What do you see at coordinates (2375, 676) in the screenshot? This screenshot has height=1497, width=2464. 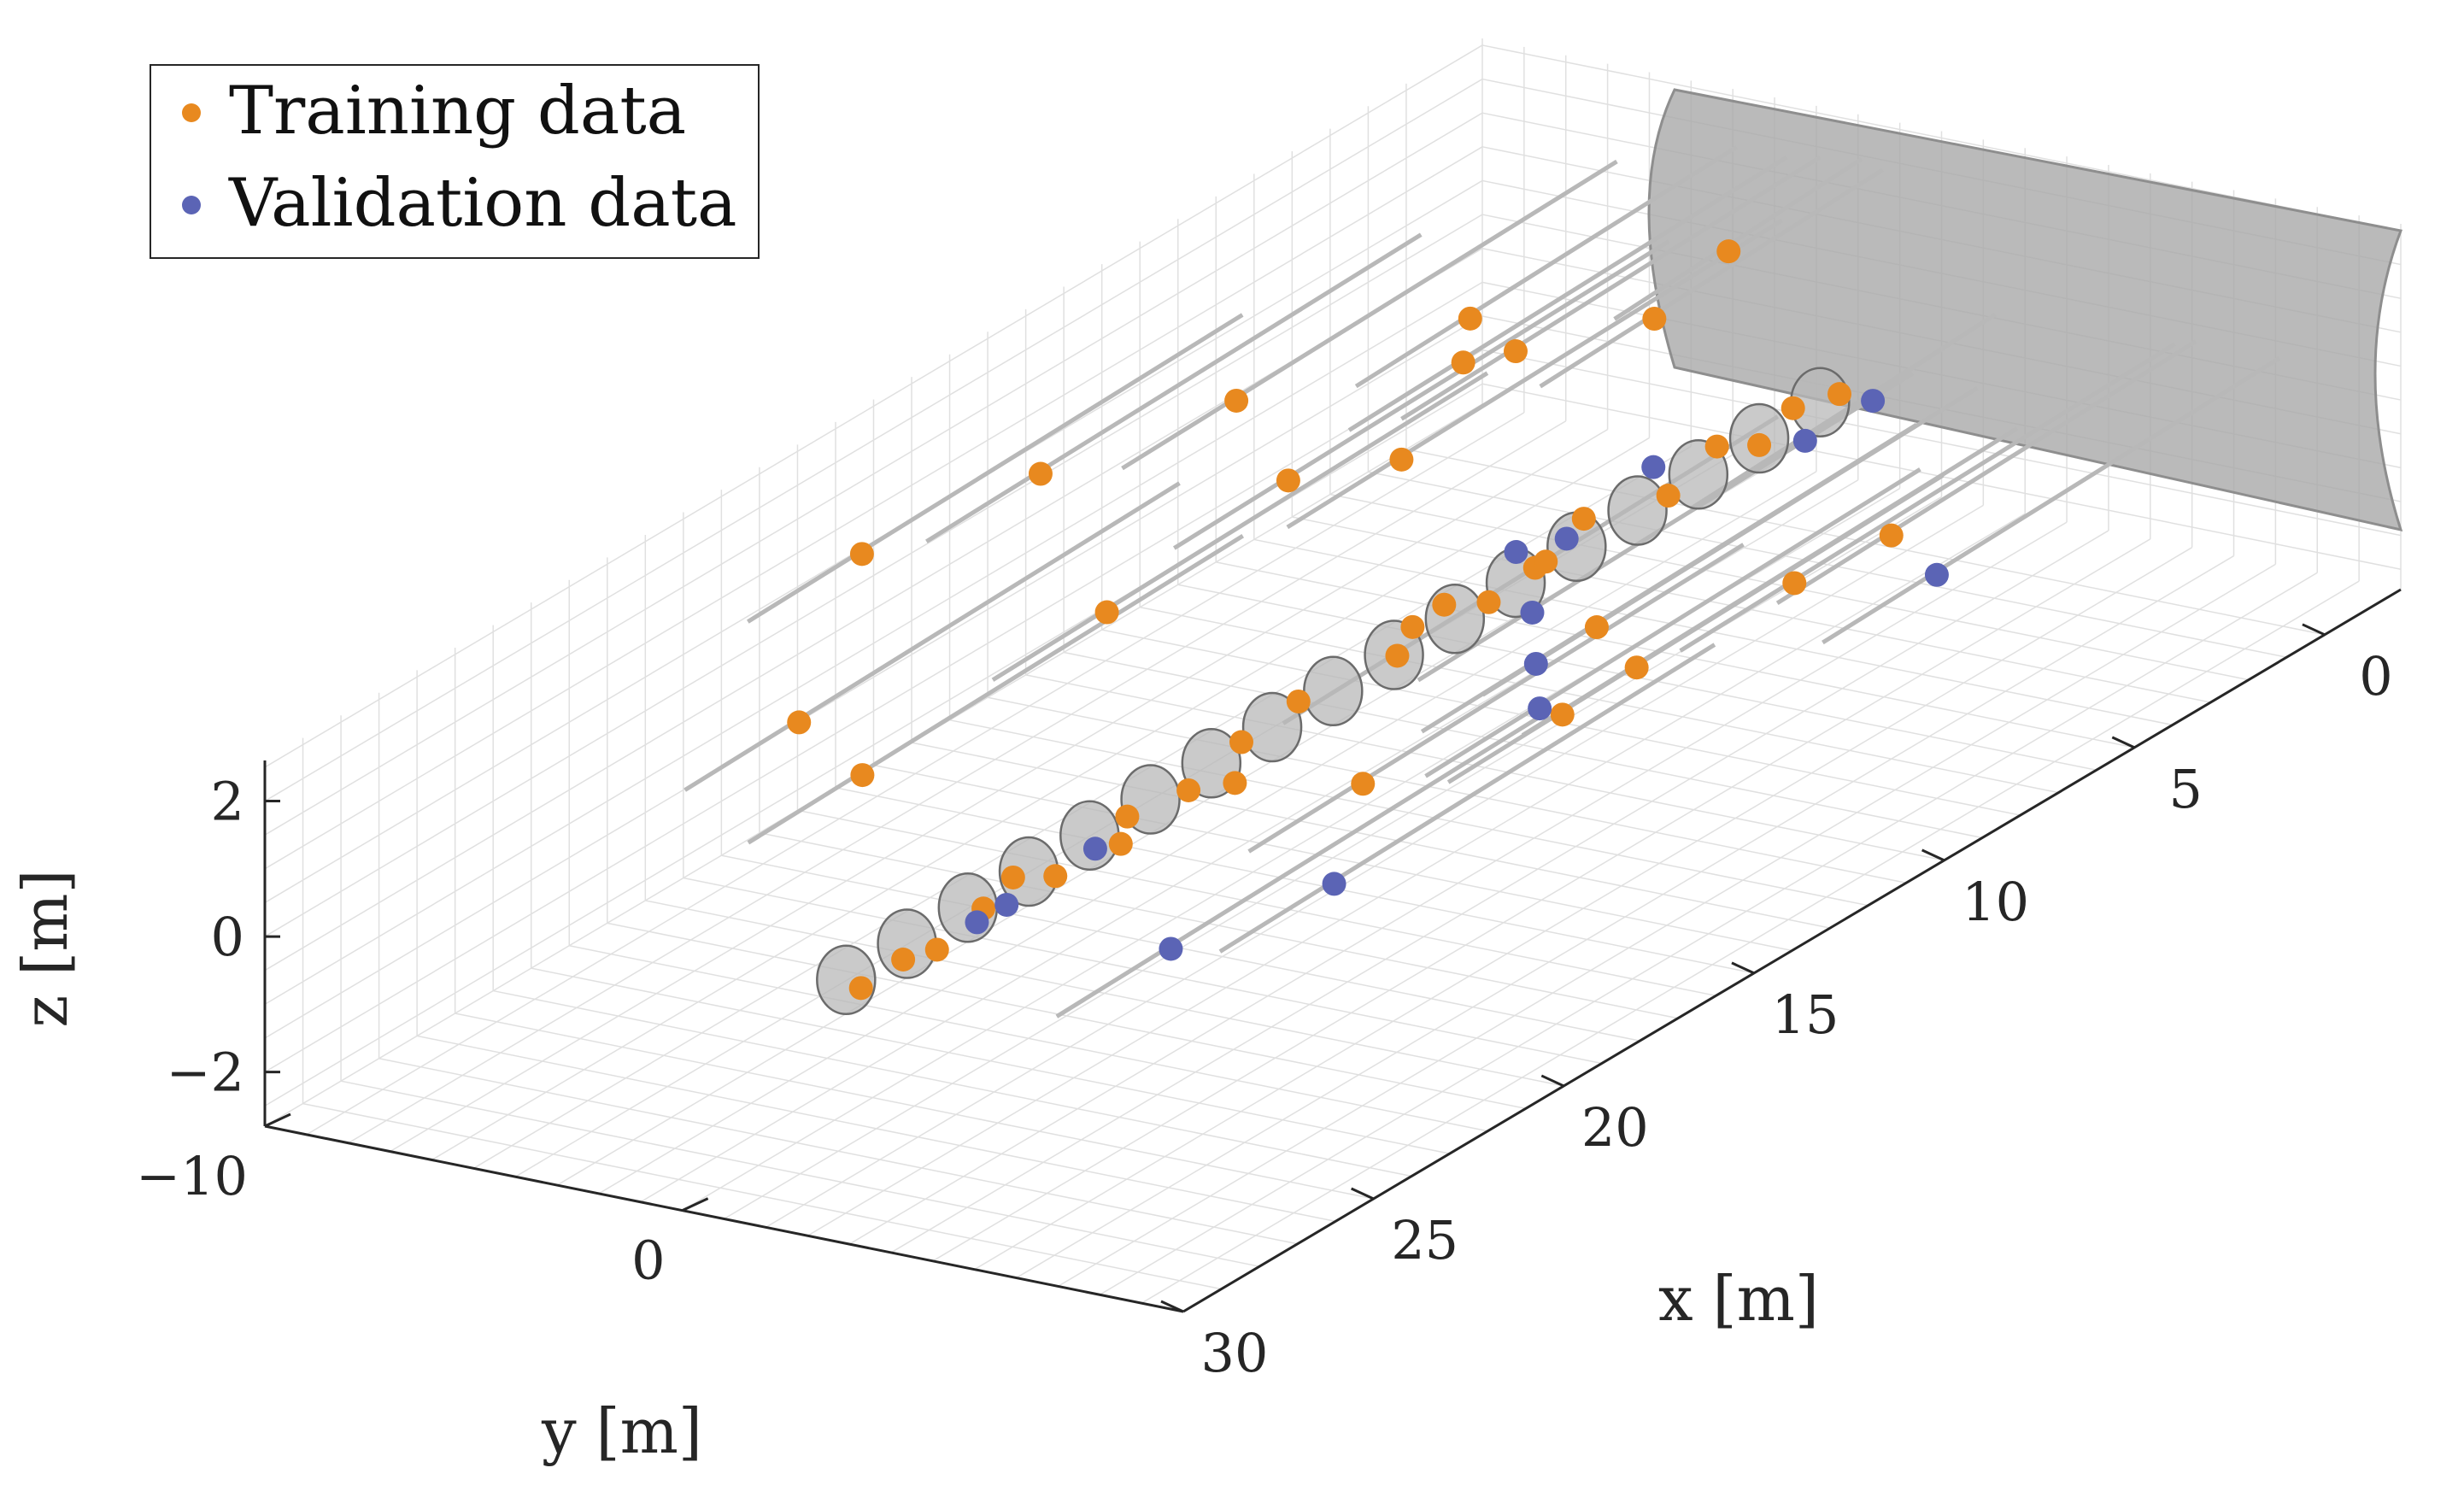 I see `x-tick-label: 0` at bounding box center [2375, 676].